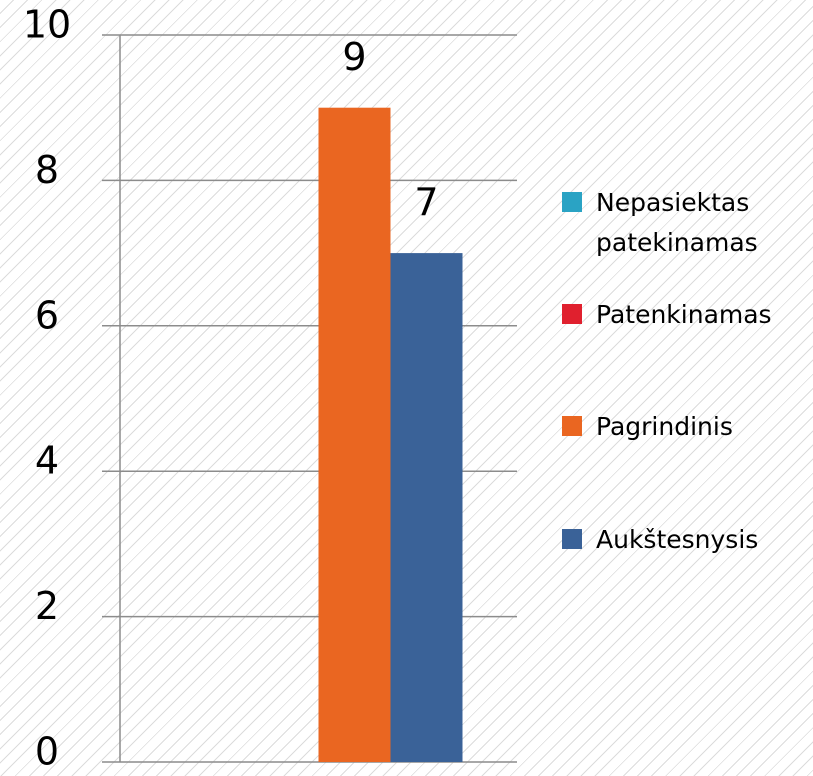  I want to click on legend-item: Nepasiektas patekinamas, so click(687, 224).